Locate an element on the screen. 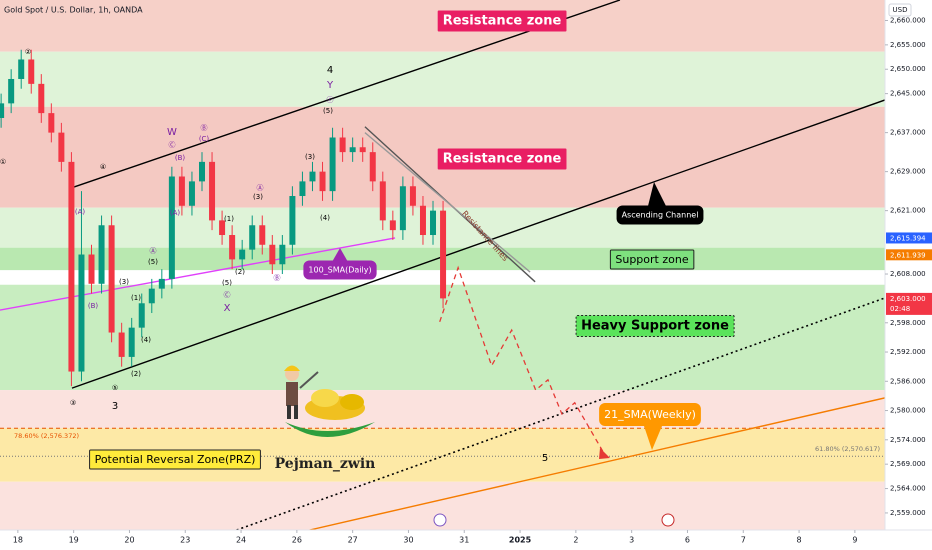  x-tick-label: 26 is located at coordinates (297, 540).